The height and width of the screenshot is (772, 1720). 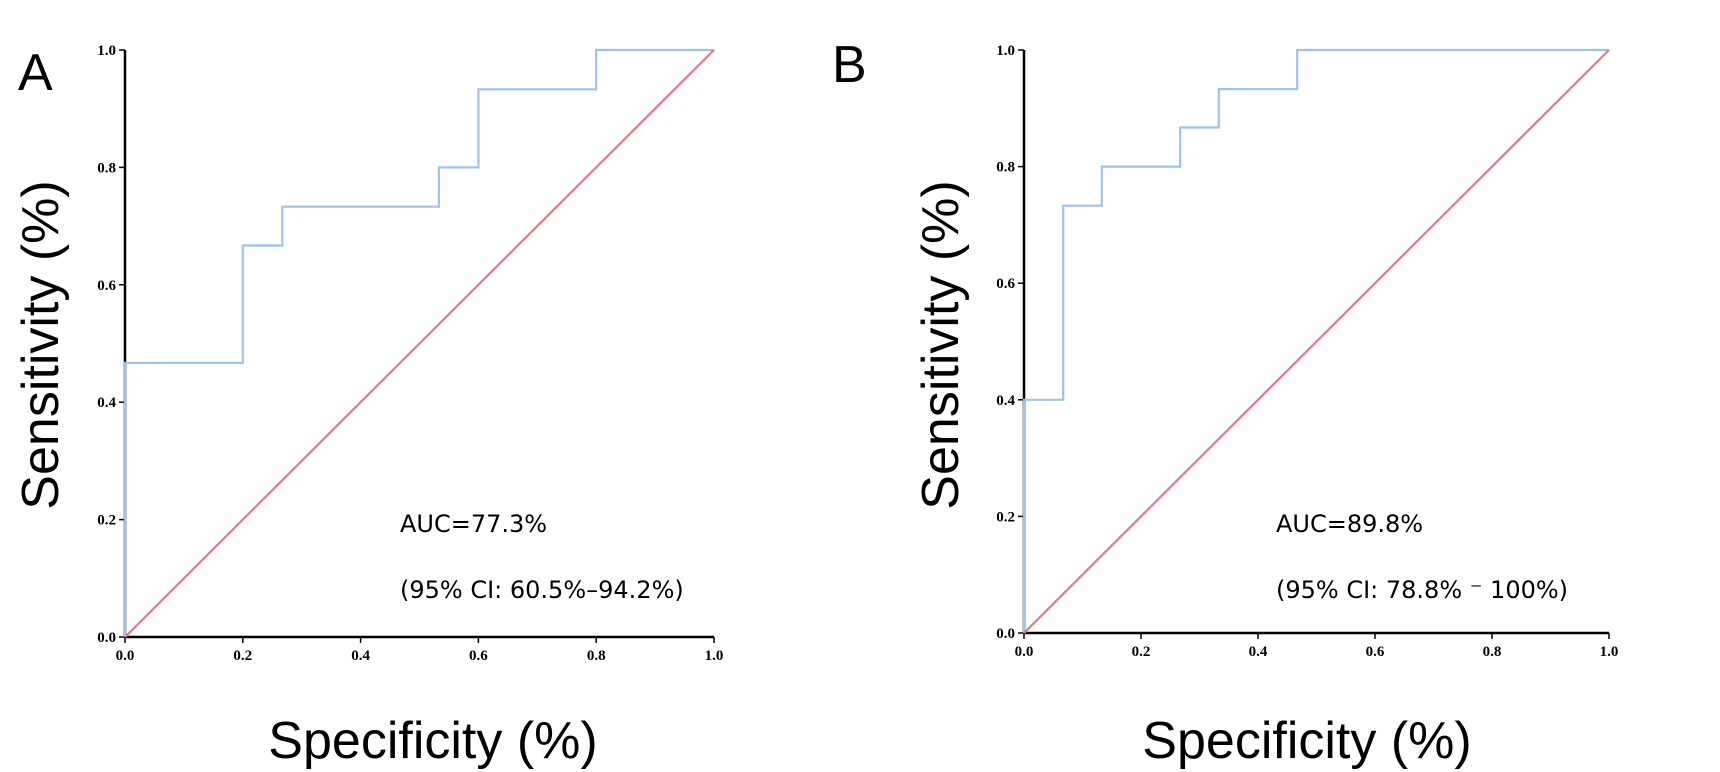 What do you see at coordinates (41, 344) in the screenshot?
I see `panel-a-y-axis-title: Sensitivity (%)` at bounding box center [41, 344].